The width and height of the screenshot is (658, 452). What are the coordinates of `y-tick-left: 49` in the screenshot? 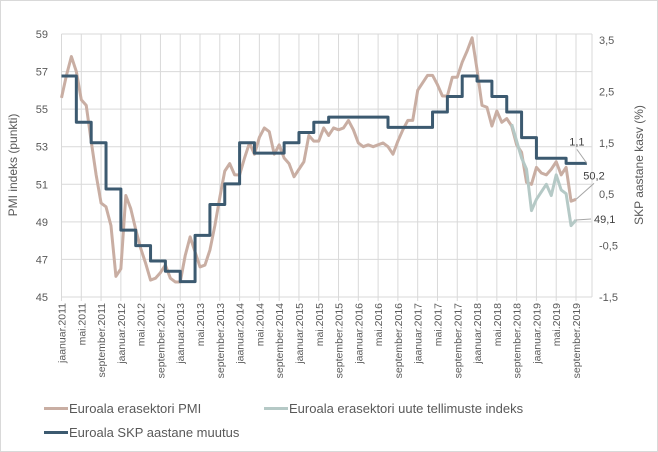 It's located at (42, 223).